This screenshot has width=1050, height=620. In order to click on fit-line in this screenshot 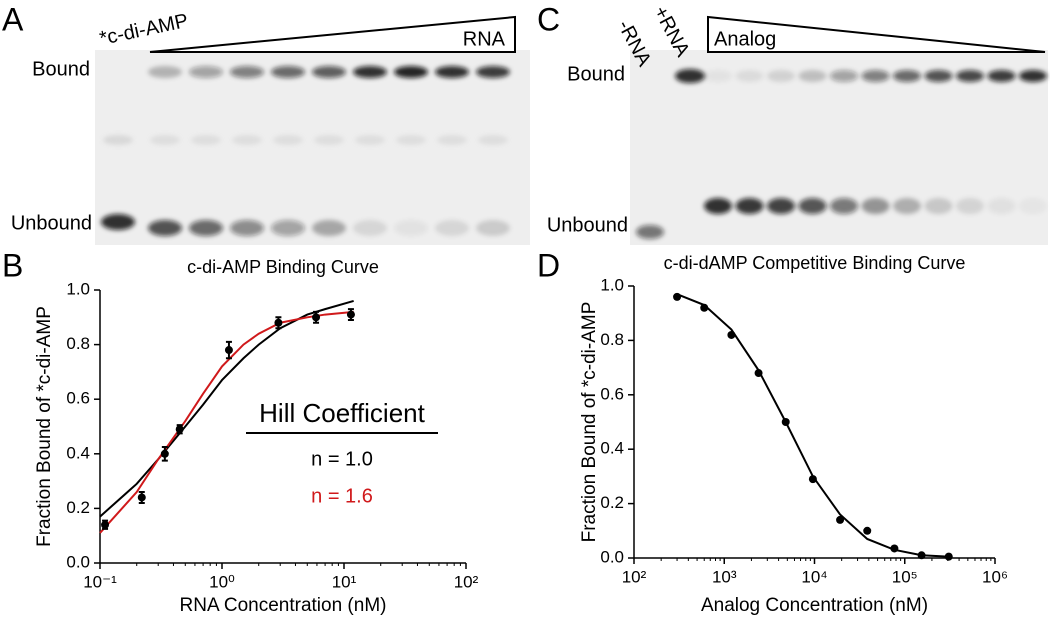, I will do `click(812, 425)`.